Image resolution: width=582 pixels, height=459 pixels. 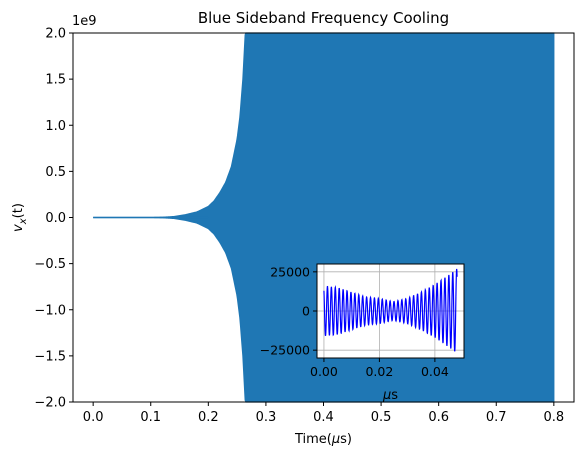 I want to click on inset-x-axis-label-unit: s, so click(x=394, y=395).